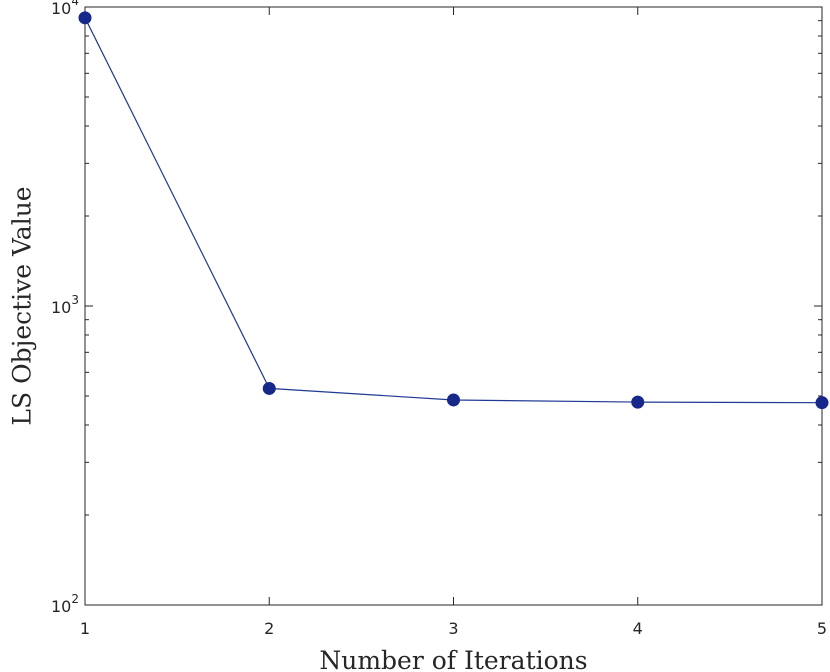  Describe the element at coordinates (822, 628) in the screenshot. I see `x-tick-label: 5` at that location.